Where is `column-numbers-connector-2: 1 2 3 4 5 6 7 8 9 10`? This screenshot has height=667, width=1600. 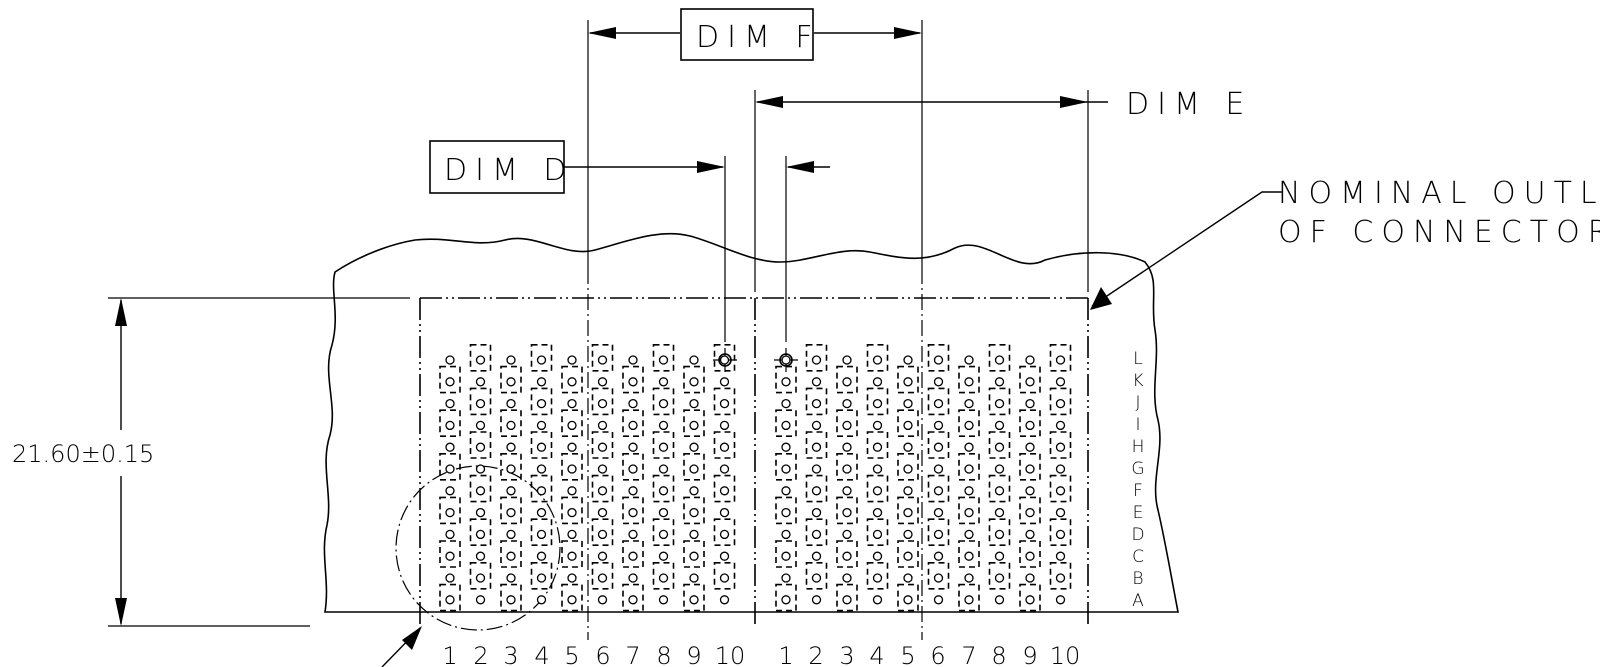 column-numbers-connector-2: 1 2 3 4 5 6 7 8 9 10 is located at coordinates (929, 654).